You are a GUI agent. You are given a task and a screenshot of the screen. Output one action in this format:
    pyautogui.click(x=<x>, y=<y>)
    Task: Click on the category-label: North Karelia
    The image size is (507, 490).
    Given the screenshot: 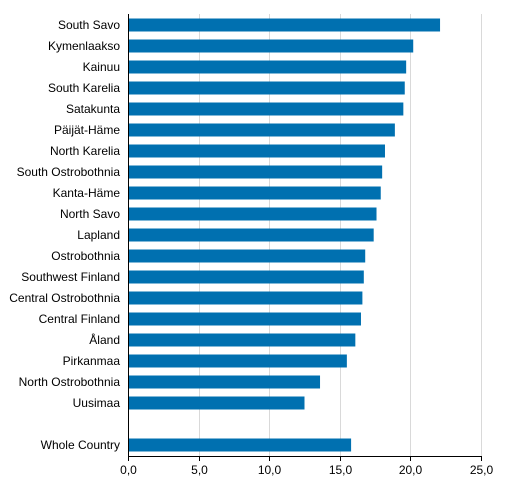 What is the action you would take?
    pyautogui.click(x=85, y=151)
    